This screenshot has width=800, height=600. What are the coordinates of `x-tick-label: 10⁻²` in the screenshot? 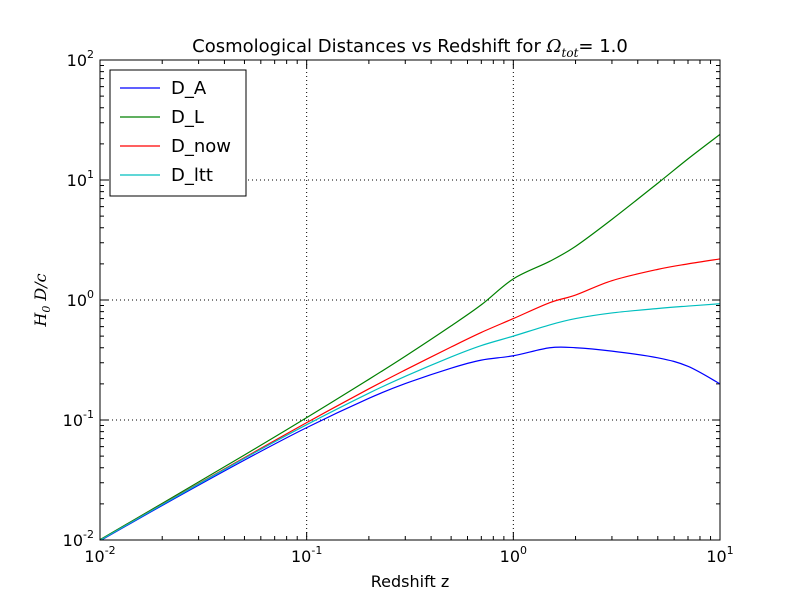 It's located at (99, 555).